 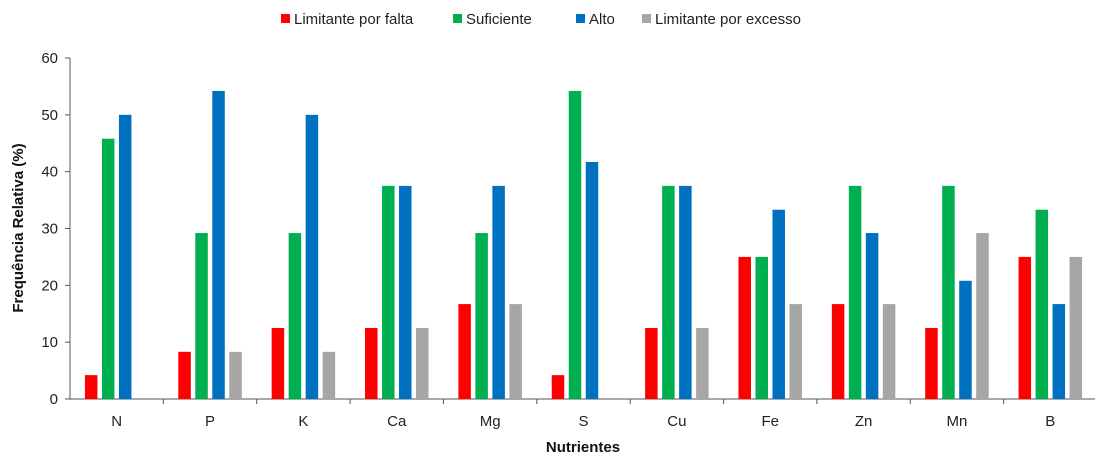 I want to click on x-tick-label: Fe, so click(x=770, y=421).